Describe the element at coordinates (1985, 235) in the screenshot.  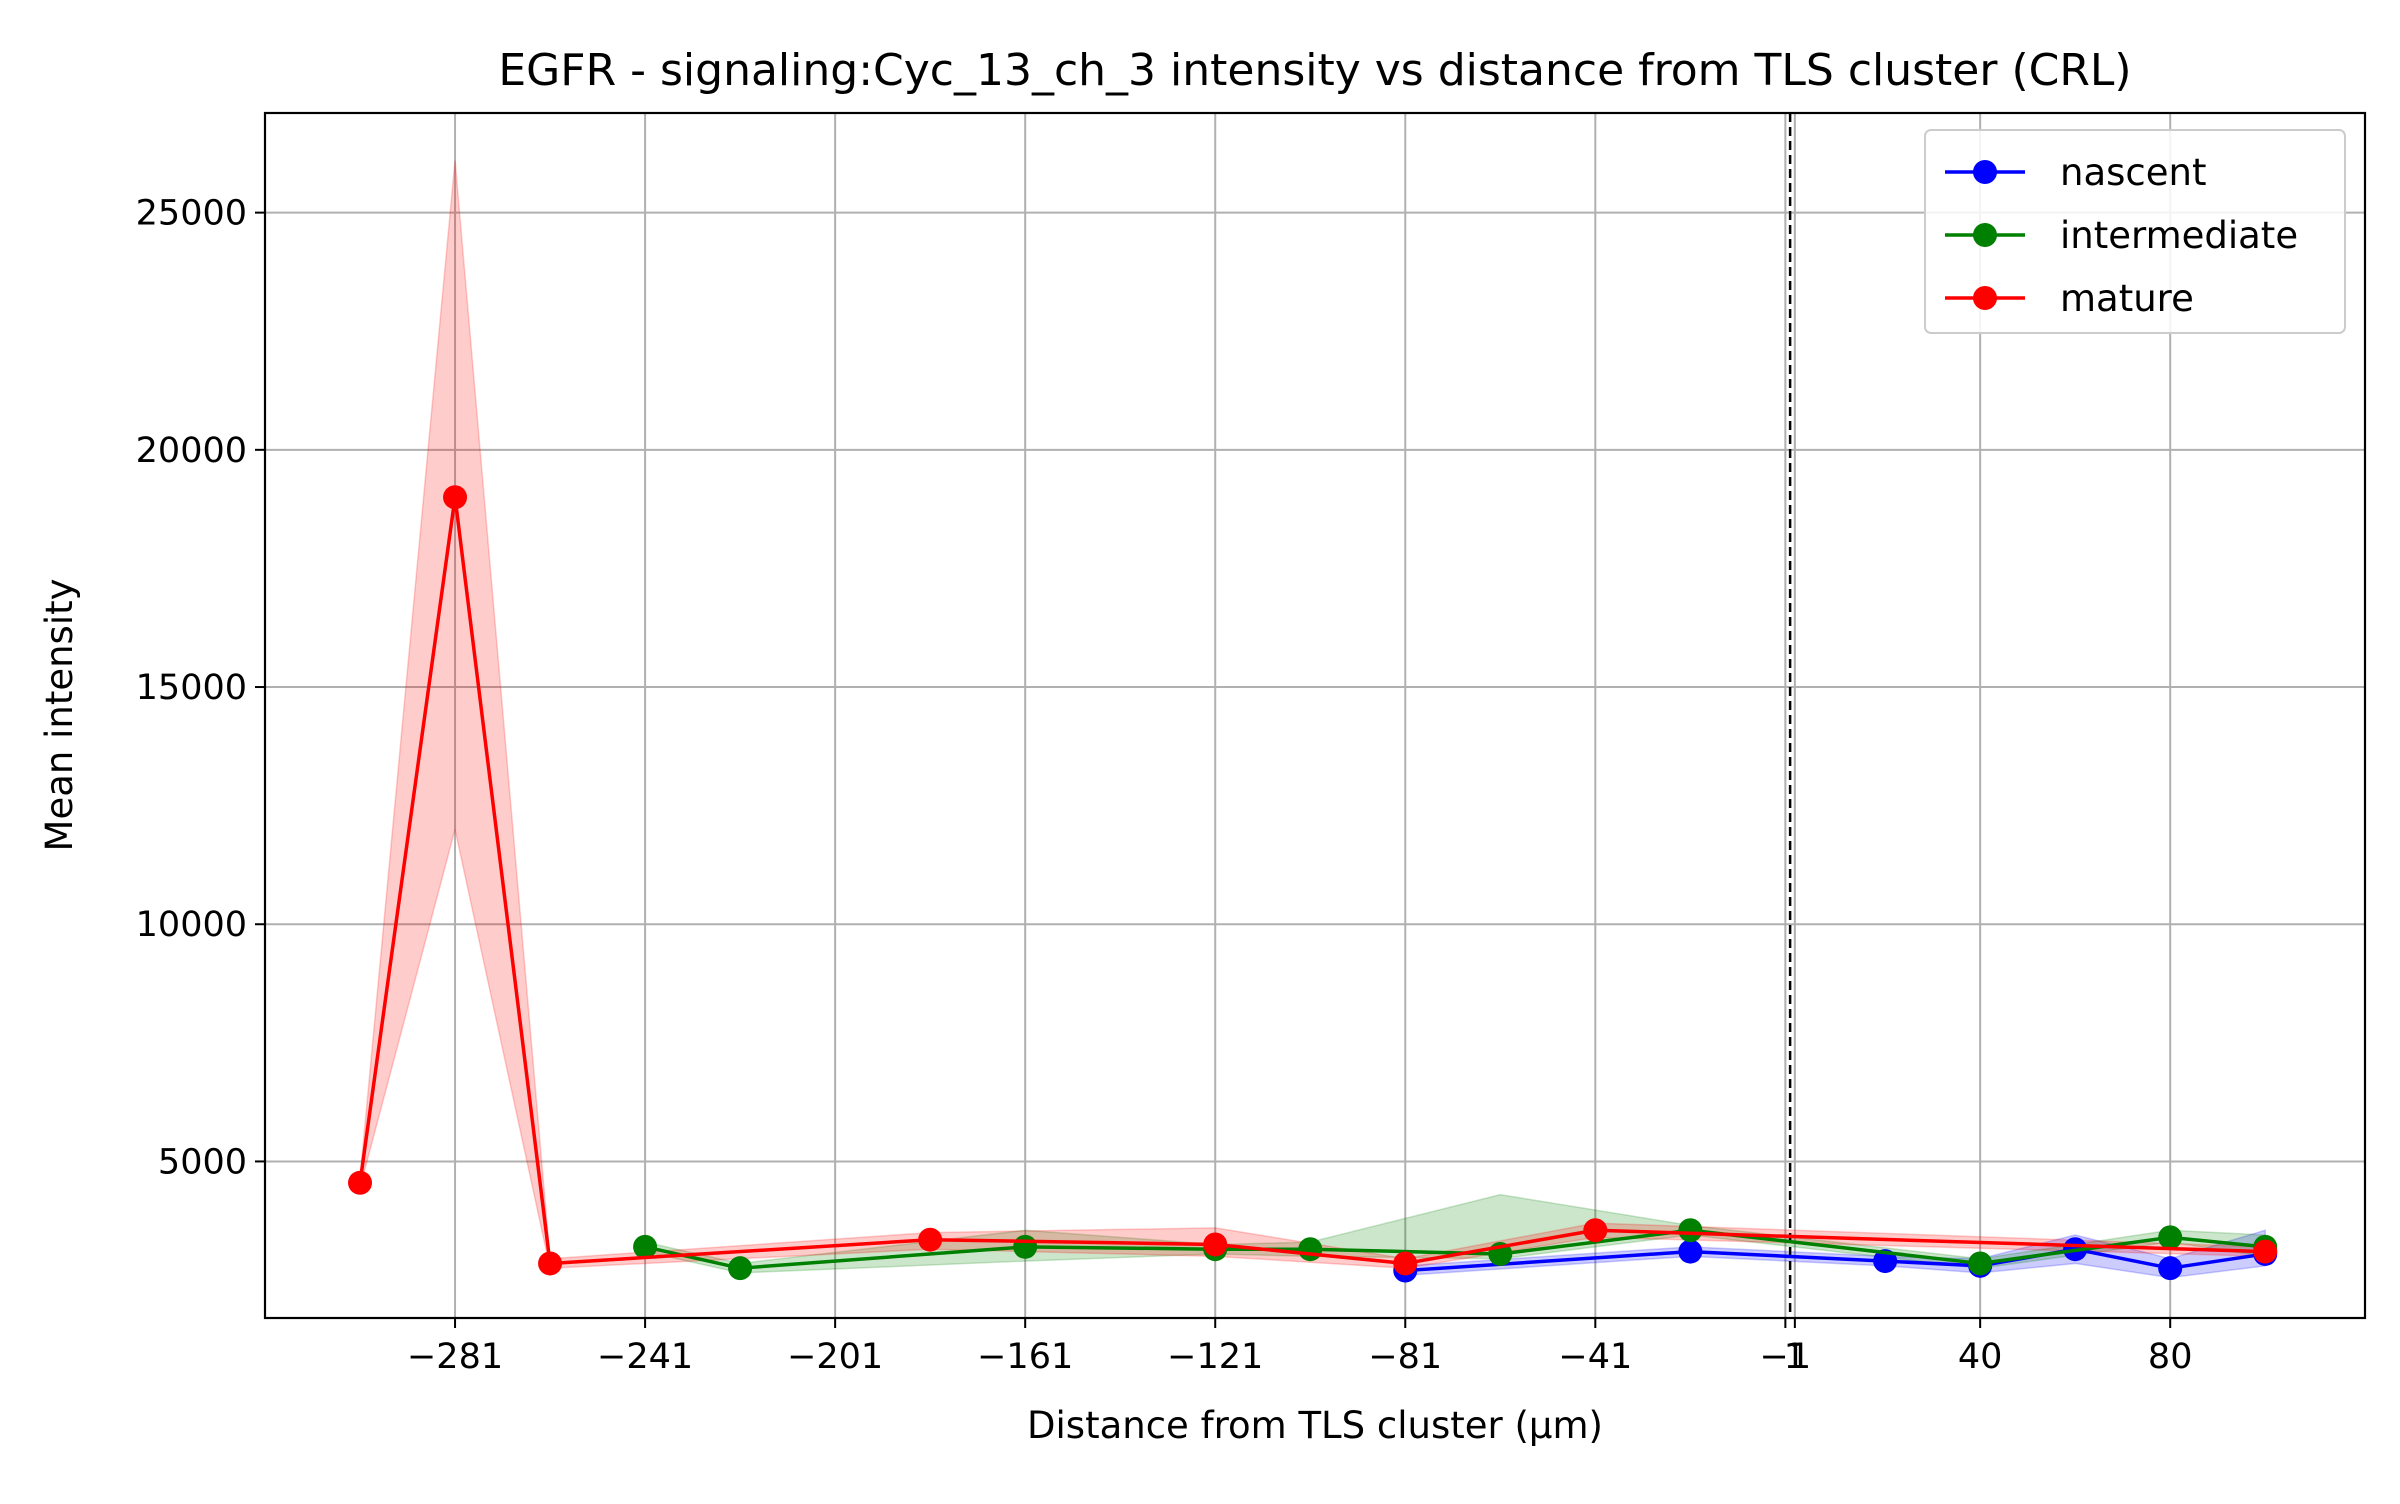
I see `legend-marker-intermediate` at that location.